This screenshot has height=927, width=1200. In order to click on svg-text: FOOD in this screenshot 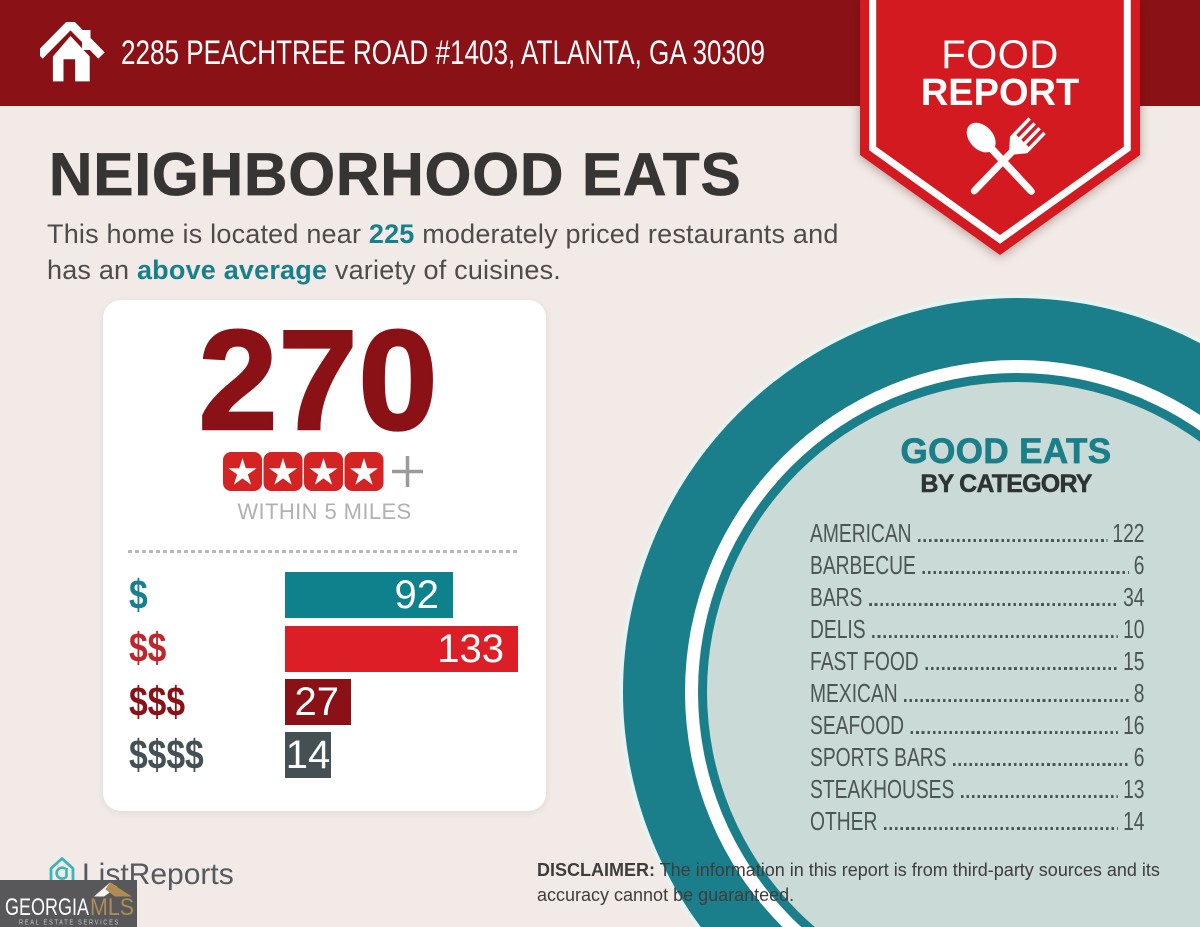, I will do `click(1000, 55)`.